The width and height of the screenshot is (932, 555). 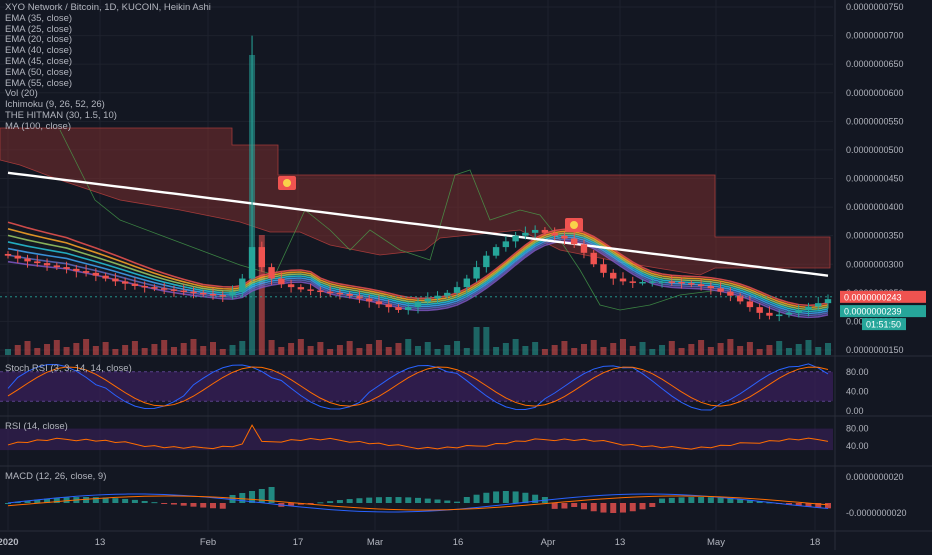 What do you see at coordinates (208, 542) in the screenshot?
I see `time-tick-label: Feb` at bounding box center [208, 542].